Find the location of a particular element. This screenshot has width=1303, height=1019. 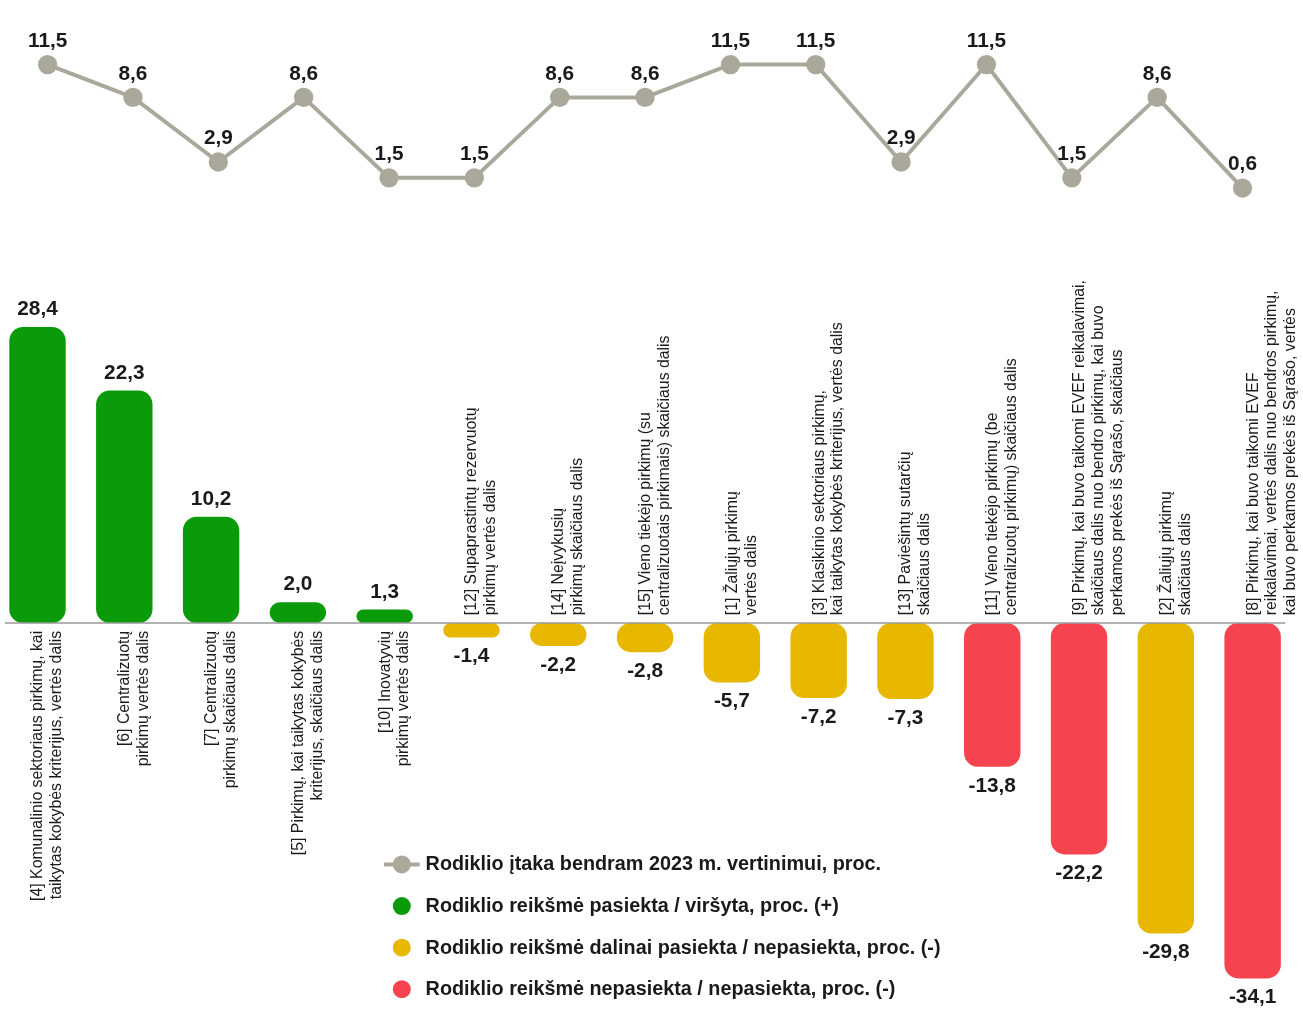

x-tick-label: [11] Vieno tiekėjo pirkimų (be centralizuotų pirkimų) skaičiaus dalis is located at coordinates (1001, 487).